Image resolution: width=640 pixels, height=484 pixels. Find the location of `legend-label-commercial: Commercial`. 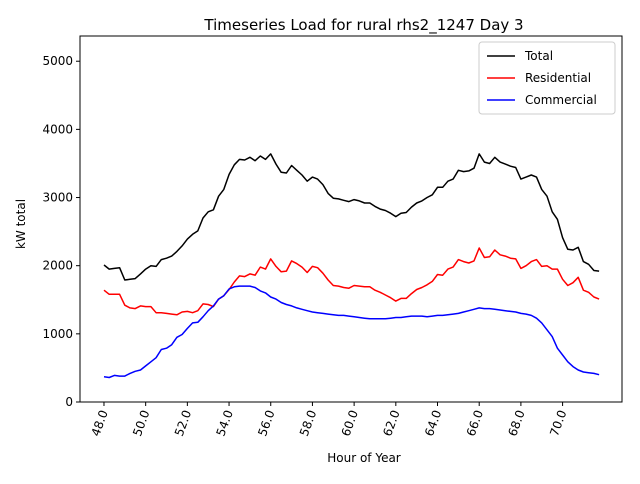

legend-label-commercial: Commercial is located at coordinates (561, 100).